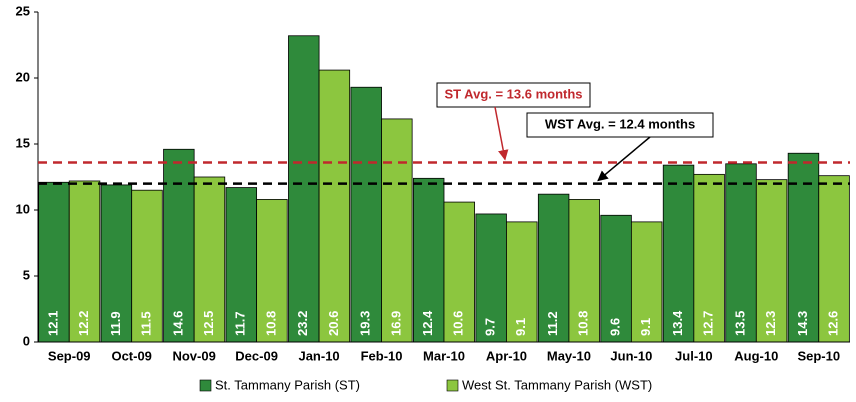  I want to click on x-tick-label: Jun-10, so click(631, 355).